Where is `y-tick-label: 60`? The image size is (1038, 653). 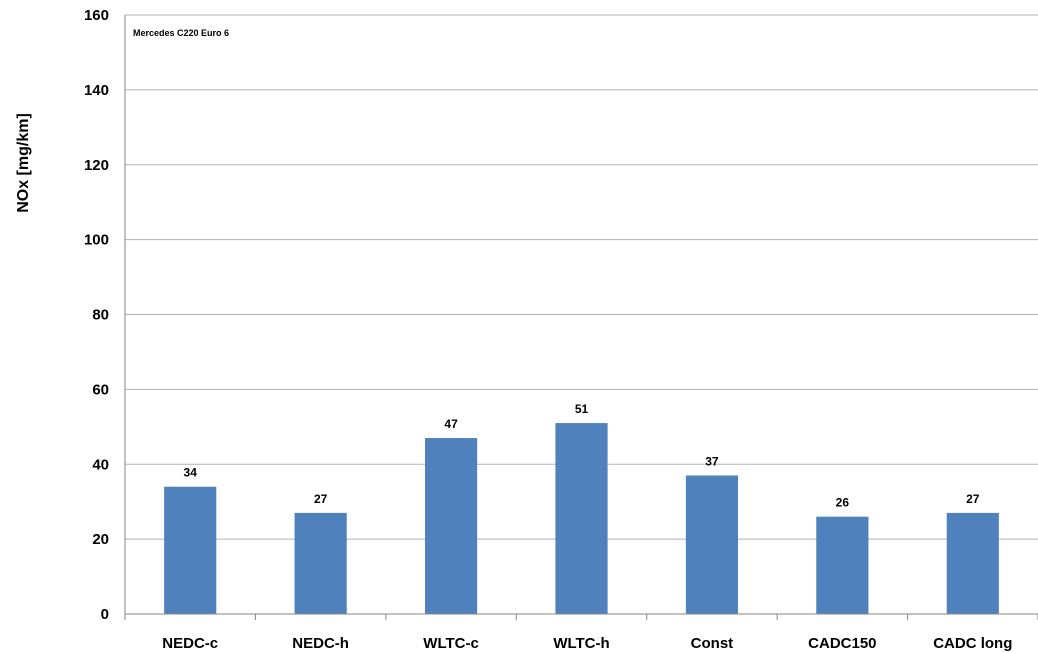
y-tick-label: 60 is located at coordinates (100, 389).